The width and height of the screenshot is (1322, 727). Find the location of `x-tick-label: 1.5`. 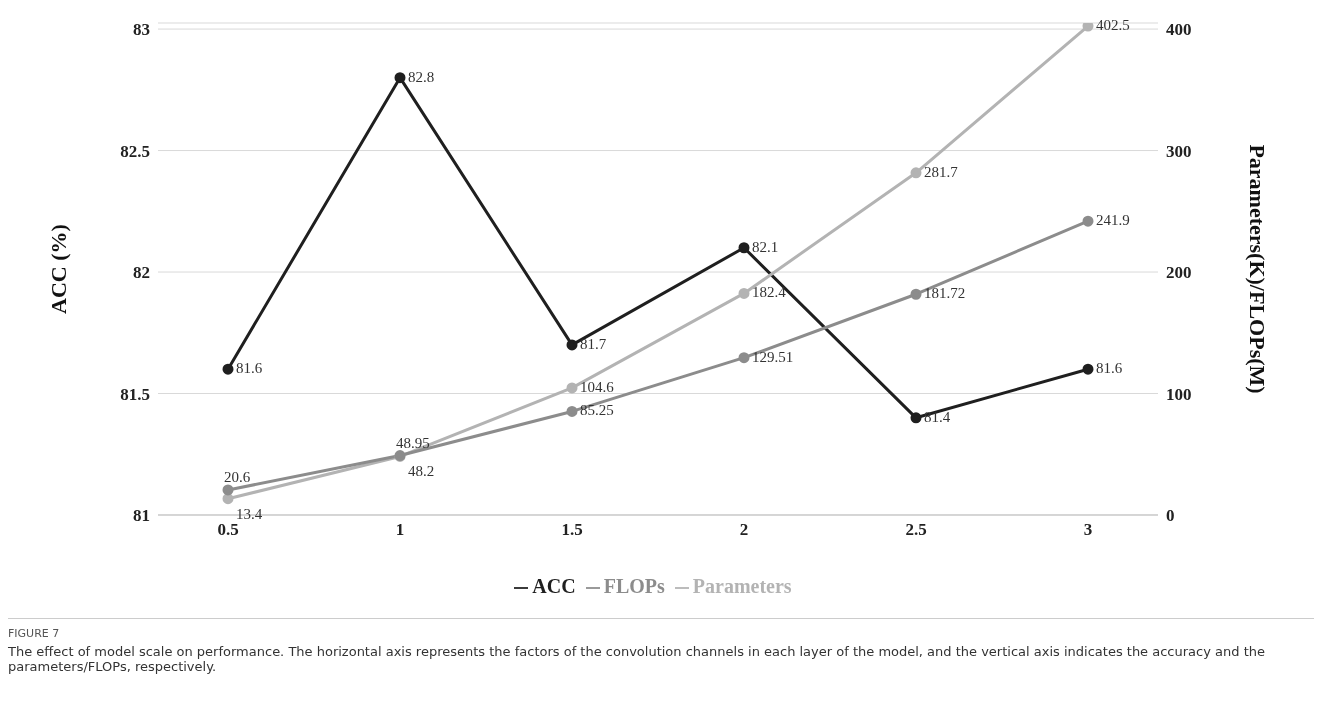

x-tick-label: 1.5 is located at coordinates (572, 530).